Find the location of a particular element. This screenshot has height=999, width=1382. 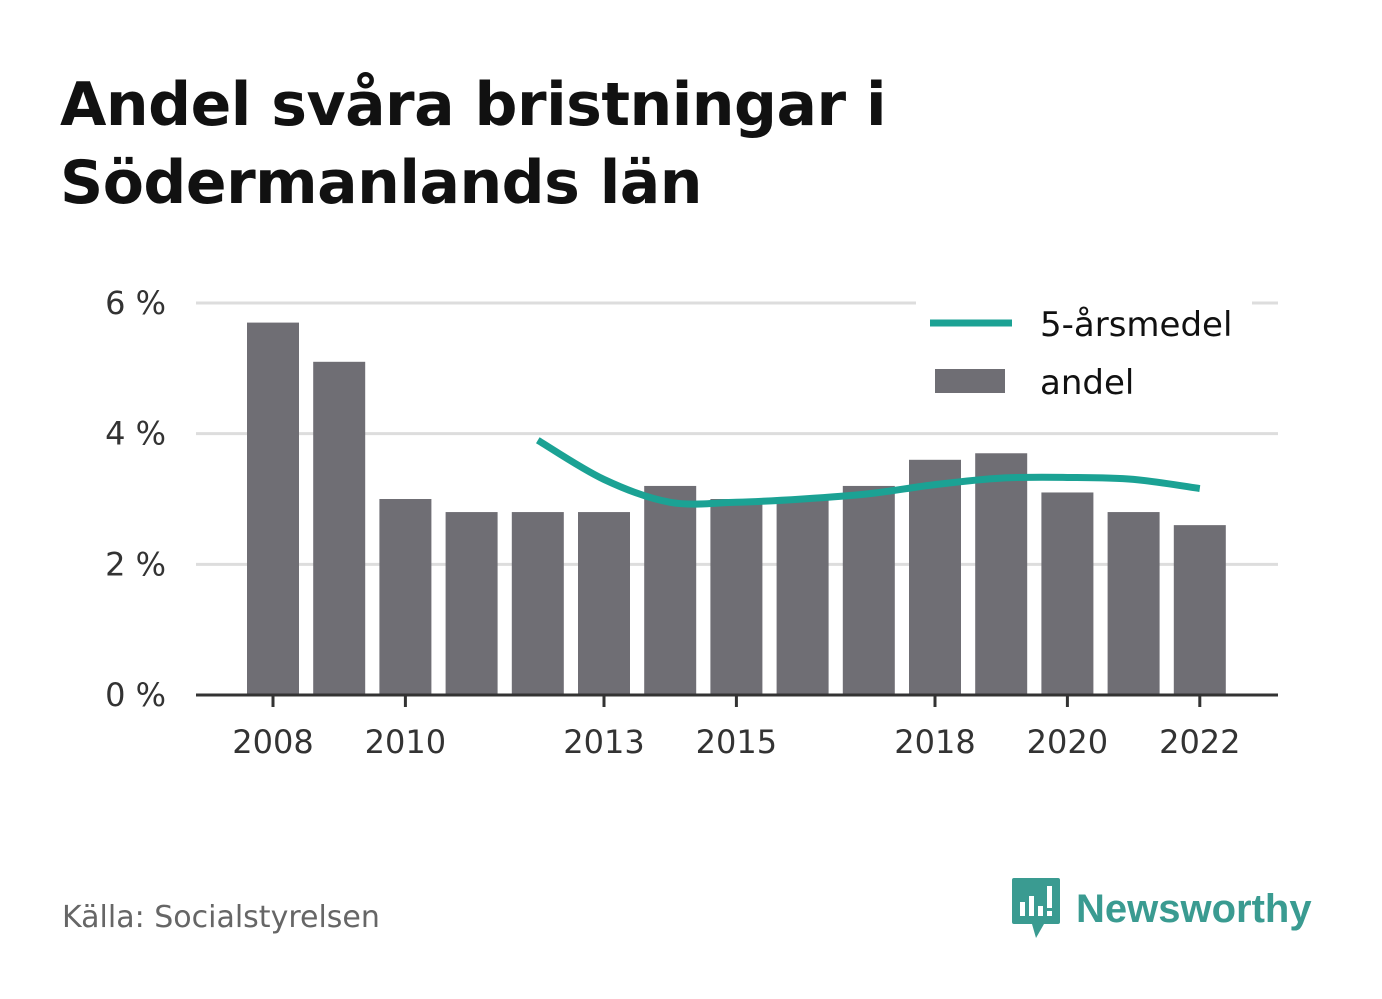

x-tick-label: 2010 is located at coordinates (405, 742).